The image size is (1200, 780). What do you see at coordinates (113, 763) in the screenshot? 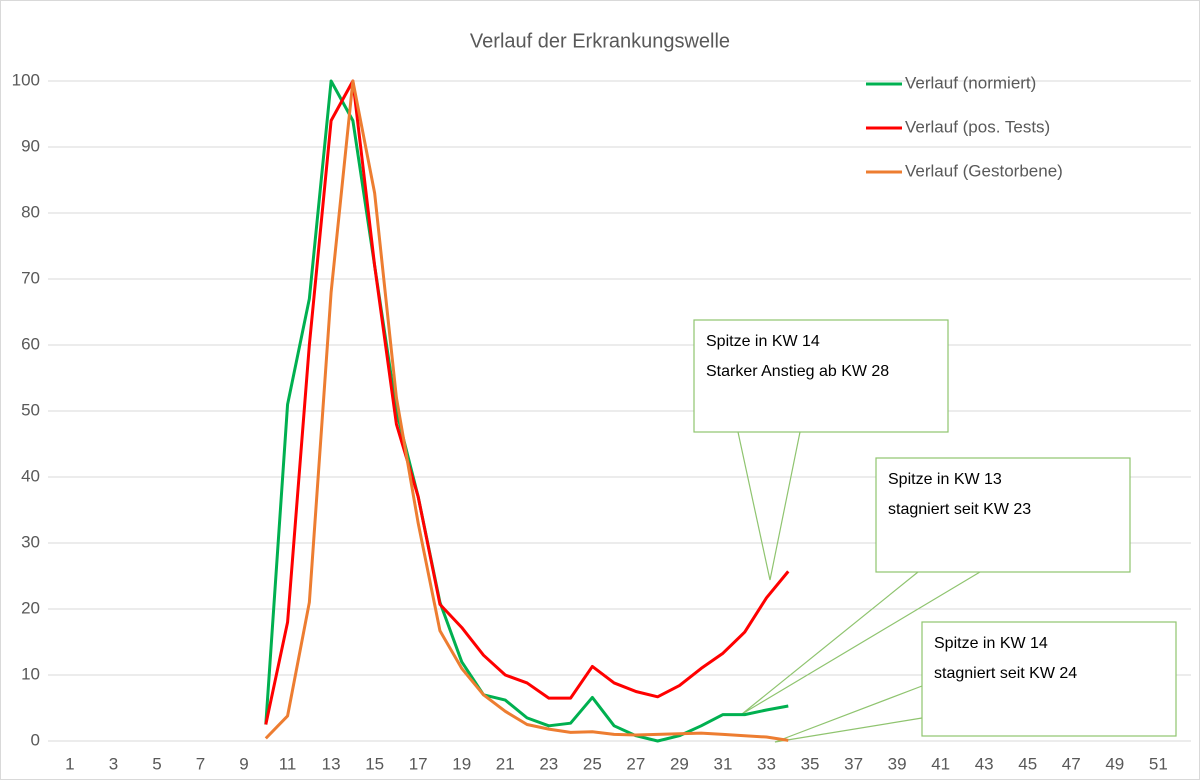
I see `x-tick-label: 3` at bounding box center [113, 763].